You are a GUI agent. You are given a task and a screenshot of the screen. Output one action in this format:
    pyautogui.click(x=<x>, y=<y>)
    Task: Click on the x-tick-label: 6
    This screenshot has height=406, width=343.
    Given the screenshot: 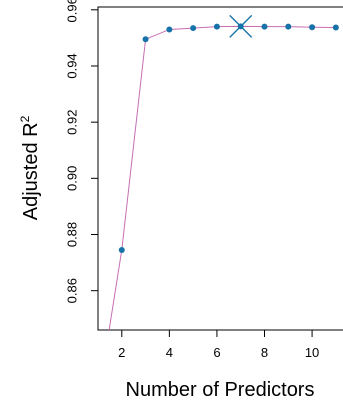 What is the action you would take?
    pyautogui.click(x=216, y=352)
    